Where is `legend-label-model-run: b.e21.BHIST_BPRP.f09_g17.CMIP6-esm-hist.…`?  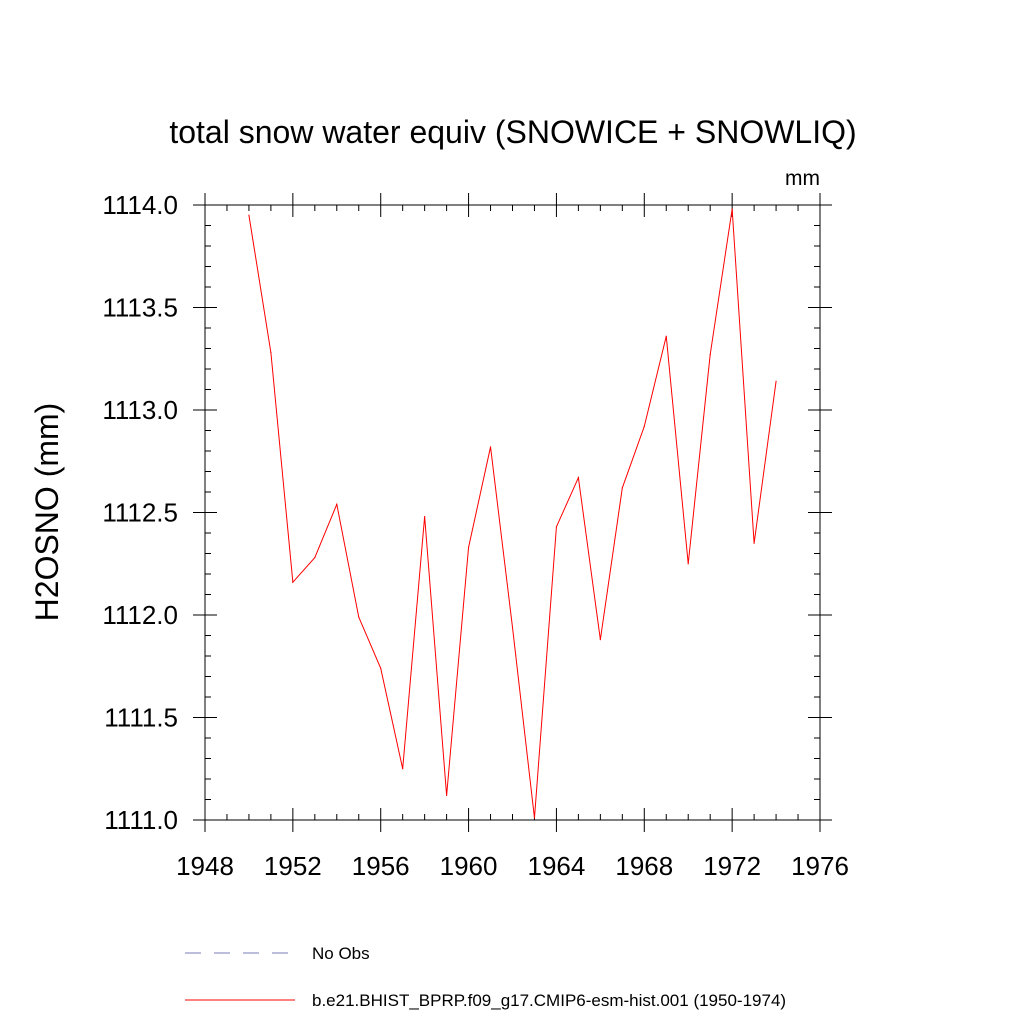 legend-label-model-run: b.e21.BHIST_BPRP.f09_g17.CMIP6-esm-hist.… is located at coordinates (549, 1000).